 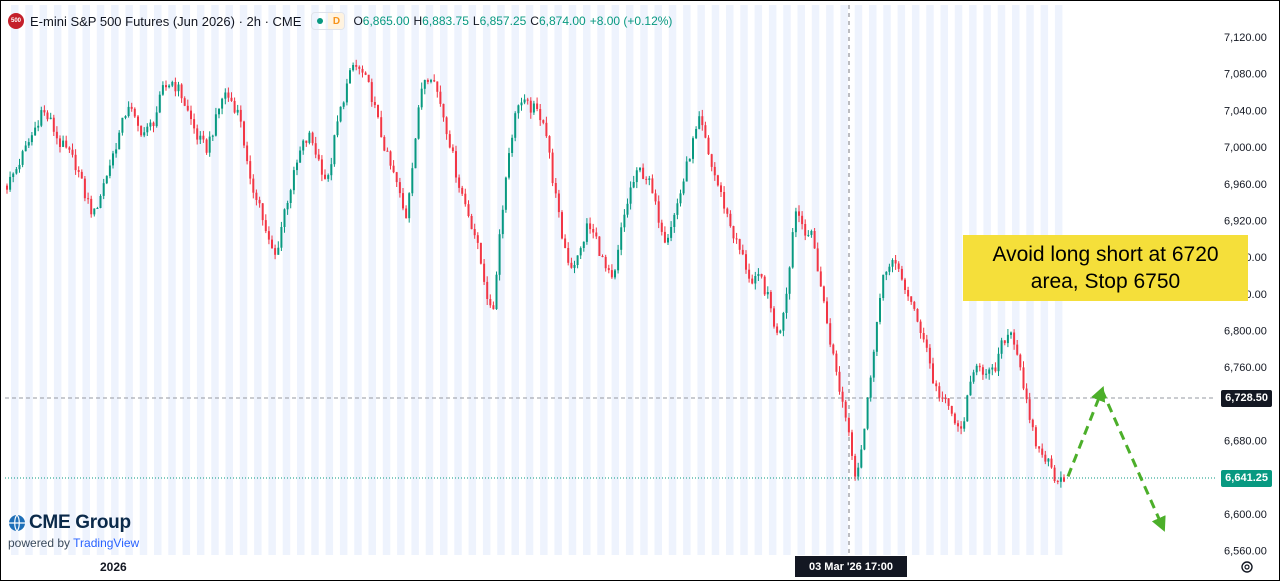 What do you see at coordinates (1247, 567) in the screenshot?
I see `settings-gear-icon` at bounding box center [1247, 567].